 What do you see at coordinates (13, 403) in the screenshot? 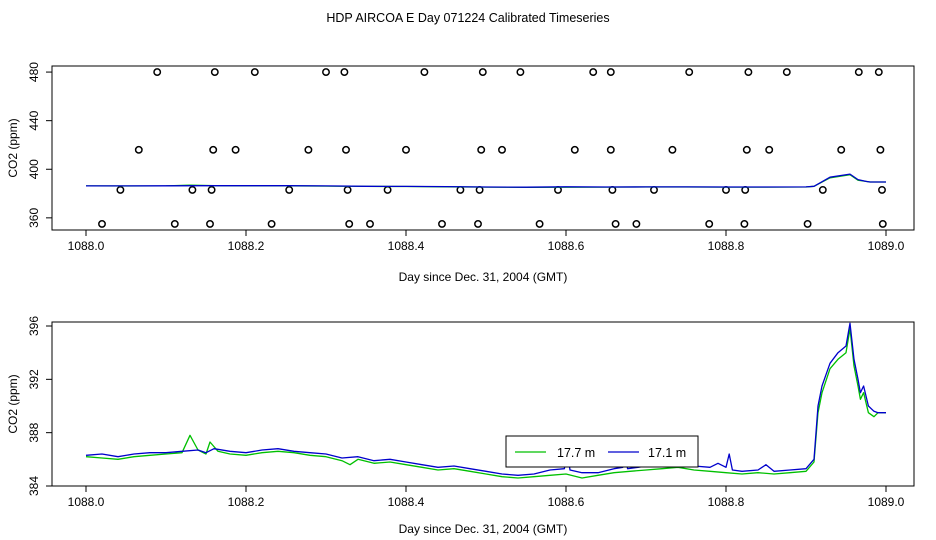
I see `bottom-panel-y-axis-label: CO2 (ppm)` at bounding box center [13, 403].